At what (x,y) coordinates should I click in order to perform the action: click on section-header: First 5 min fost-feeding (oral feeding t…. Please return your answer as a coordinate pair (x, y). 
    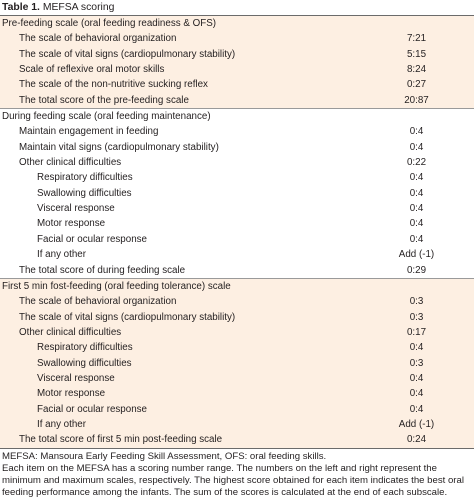
    Looking at the image, I should click on (116, 286).